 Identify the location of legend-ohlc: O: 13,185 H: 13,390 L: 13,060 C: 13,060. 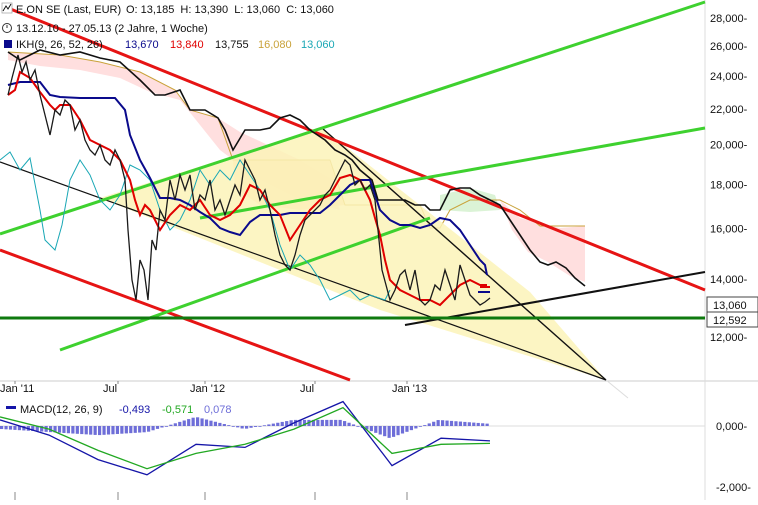
(230, 10).